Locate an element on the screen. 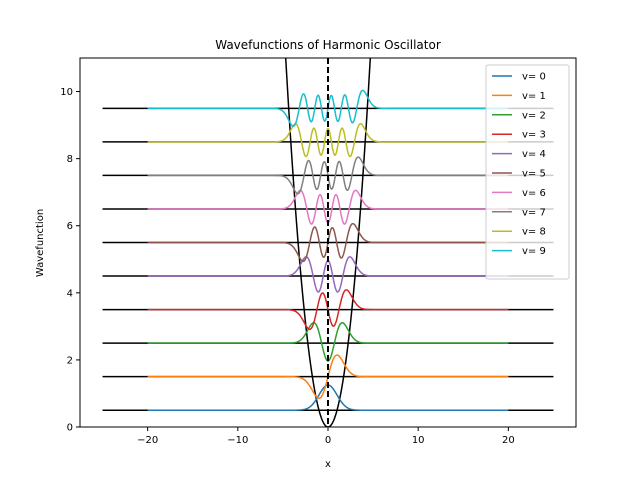 This screenshot has width=640, height=480. legend-label-v1: v= 1 is located at coordinates (534, 96).